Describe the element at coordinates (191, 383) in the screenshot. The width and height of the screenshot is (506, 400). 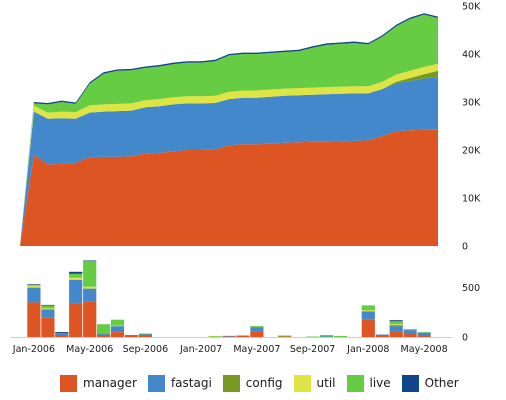
I see `legend-label-fastagi: fastagi` at that location.